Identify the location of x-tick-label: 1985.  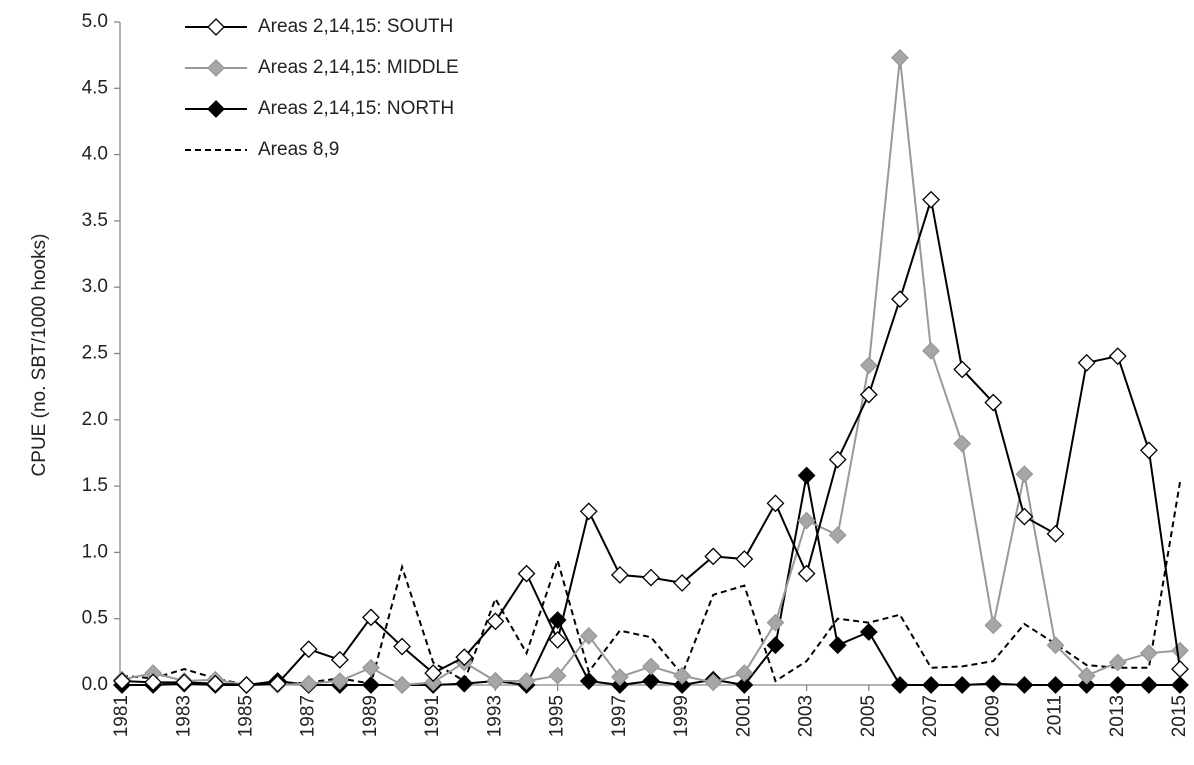
(245, 716).